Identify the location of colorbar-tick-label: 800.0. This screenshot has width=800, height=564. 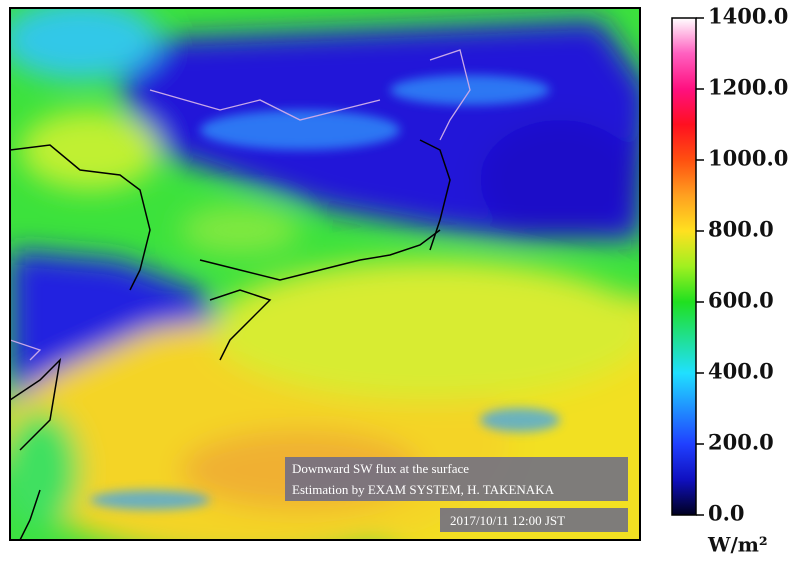
(741, 229).